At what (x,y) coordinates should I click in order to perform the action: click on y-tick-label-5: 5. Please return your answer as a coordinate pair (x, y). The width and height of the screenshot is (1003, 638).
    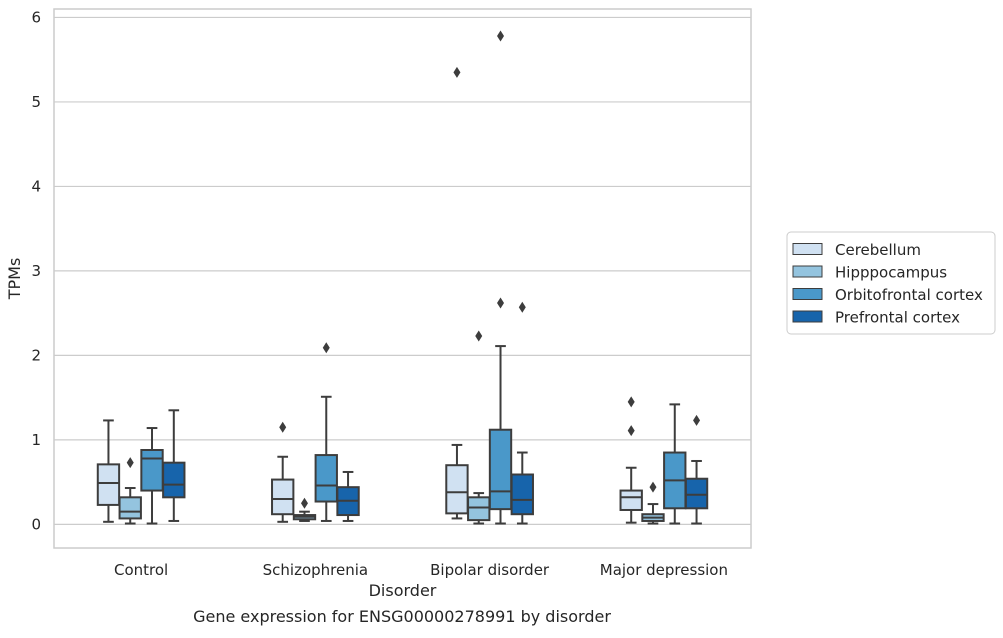
    Looking at the image, I should click on (36, 102).